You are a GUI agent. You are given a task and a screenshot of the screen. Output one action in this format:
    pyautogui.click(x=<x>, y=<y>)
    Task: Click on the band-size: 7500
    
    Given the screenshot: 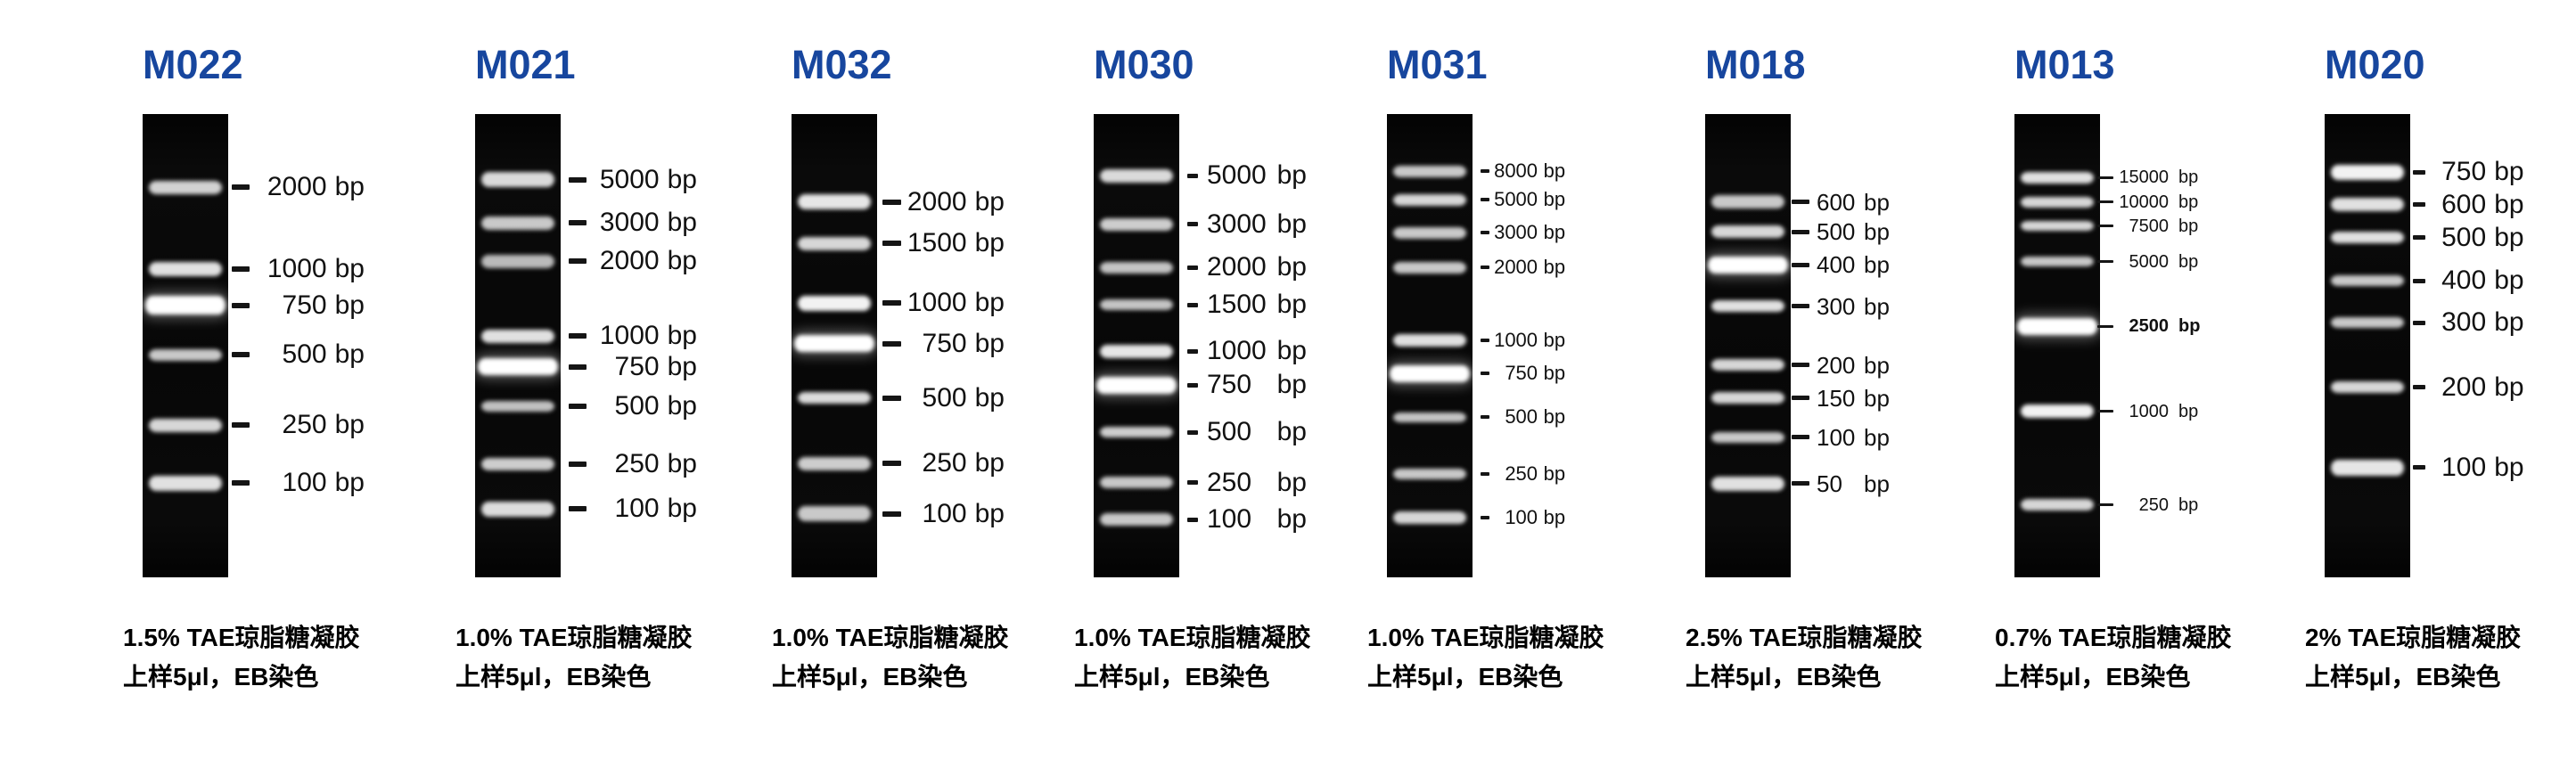 What is the action you would take?
    pyautogui.click(x=2149, y=226)
    